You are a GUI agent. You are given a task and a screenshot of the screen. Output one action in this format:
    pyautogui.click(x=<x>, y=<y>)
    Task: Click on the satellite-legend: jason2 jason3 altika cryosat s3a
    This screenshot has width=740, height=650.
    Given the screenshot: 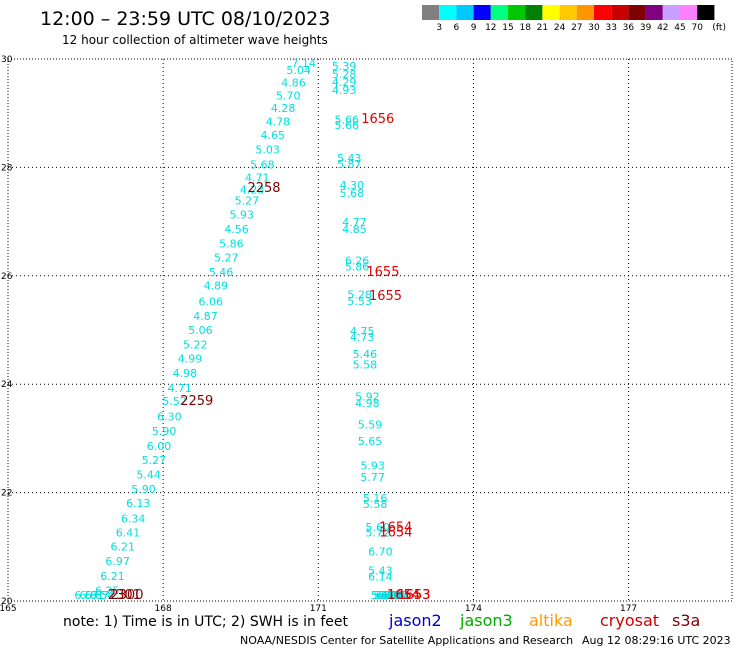 What is the action you would take?
    pyautogui.click(x=544, y=620)
    